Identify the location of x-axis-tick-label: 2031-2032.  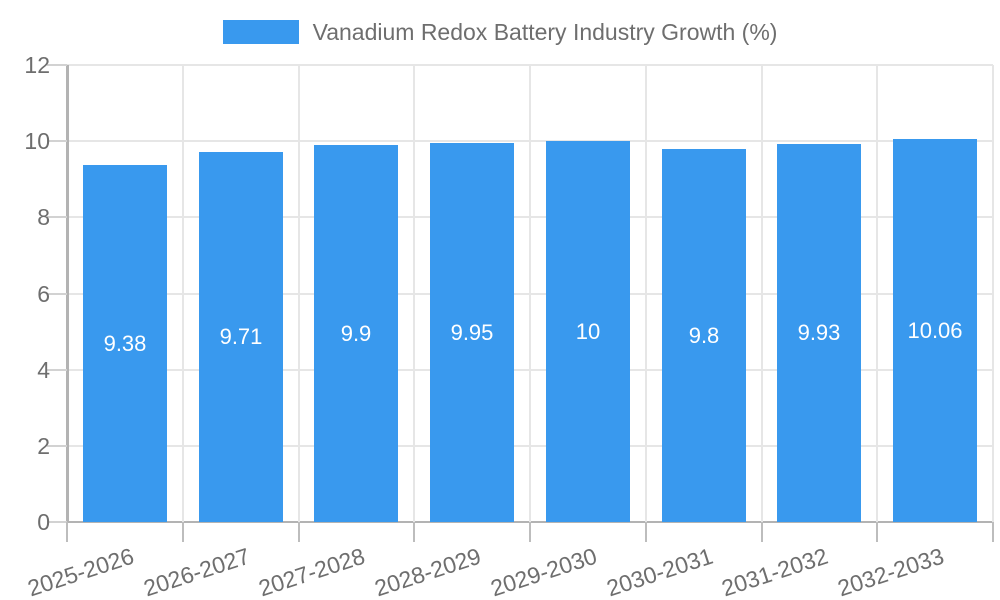
(775, 571).